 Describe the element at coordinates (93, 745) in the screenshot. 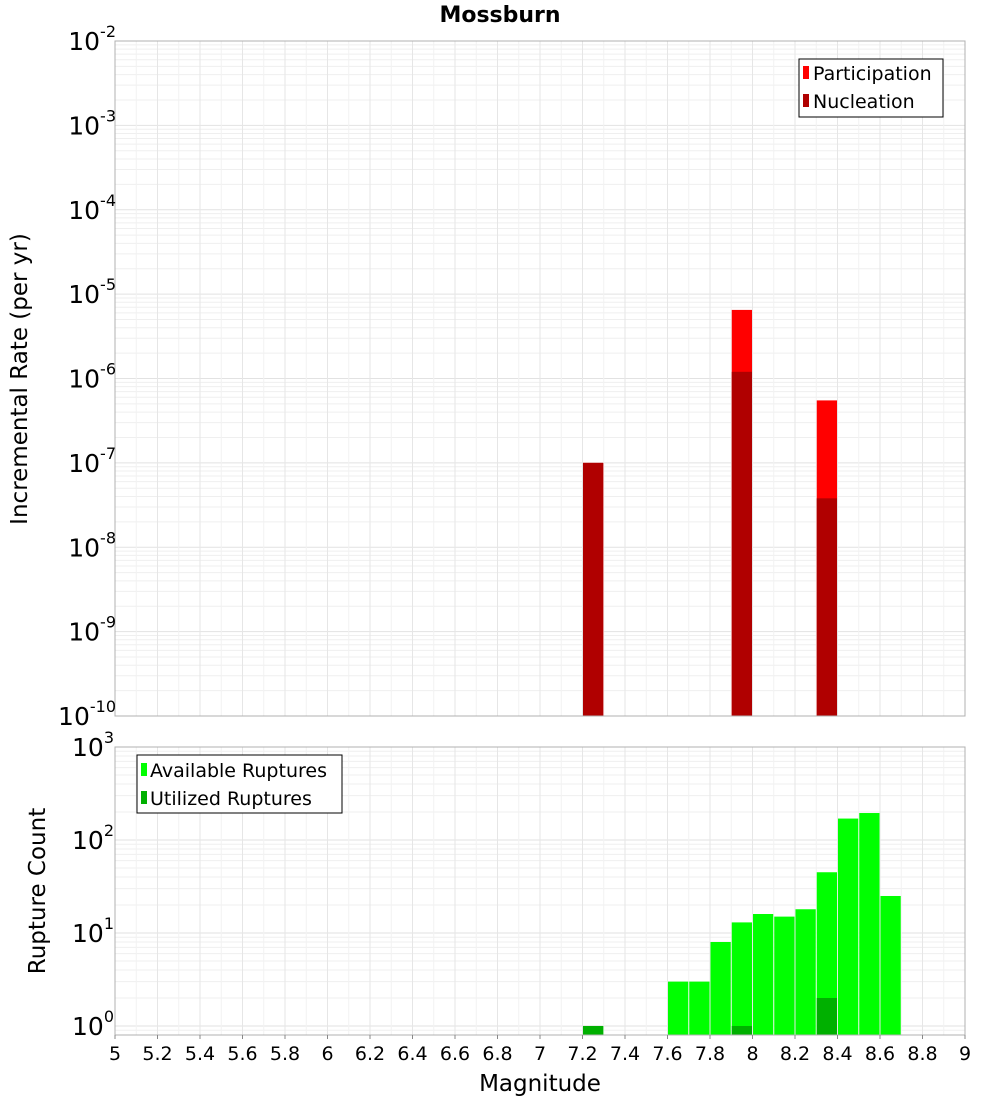

I see `count-y-tick-label: 10³` at that location.